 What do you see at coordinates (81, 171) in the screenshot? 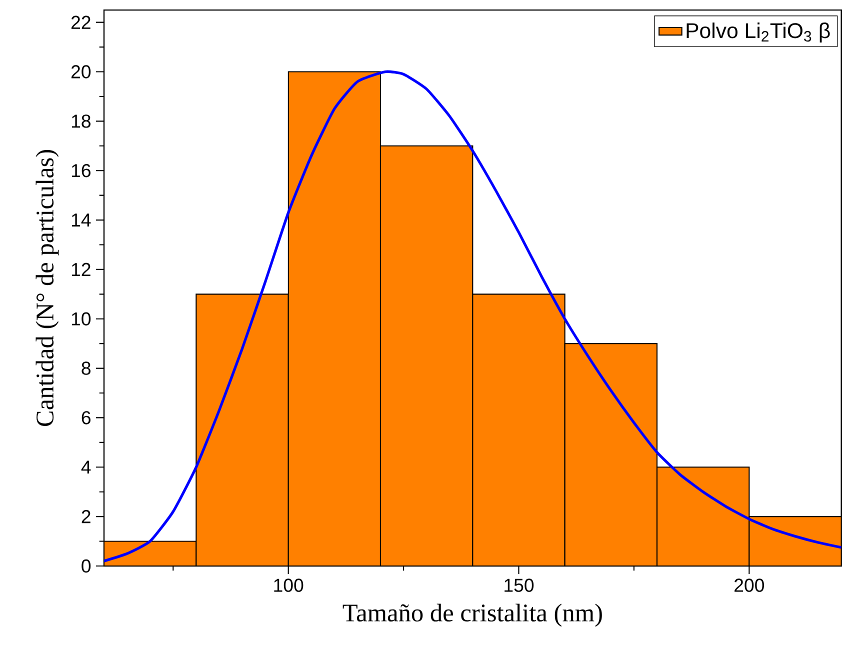
I see `y-tick-label: 16` at bounding box center [81, 171].